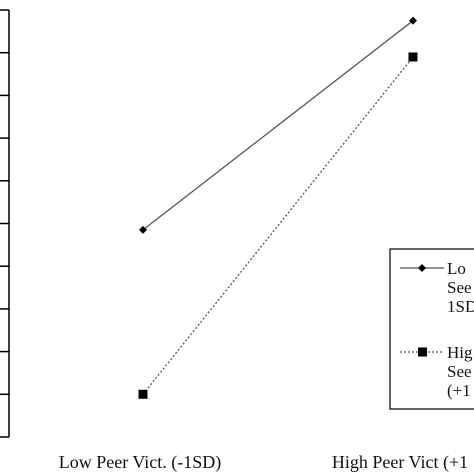 This screenshot has width=474, height=474. I want to click on x-tick-label: Low Peer Vict. (-1SD), so click(140, 462).